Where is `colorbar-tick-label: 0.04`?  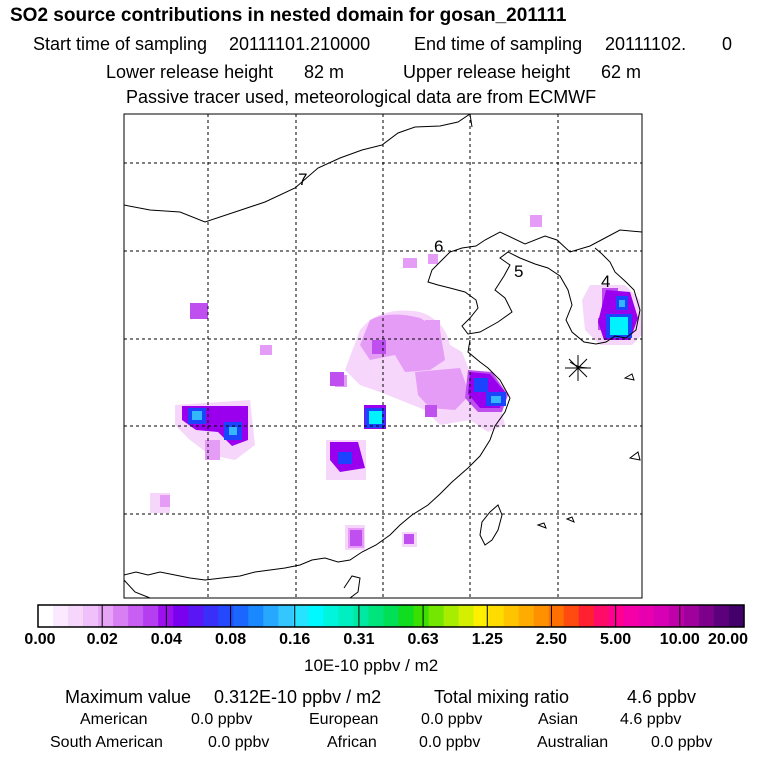
colorbar-tick-label: 0.04 is located at coordinates (166, 639).